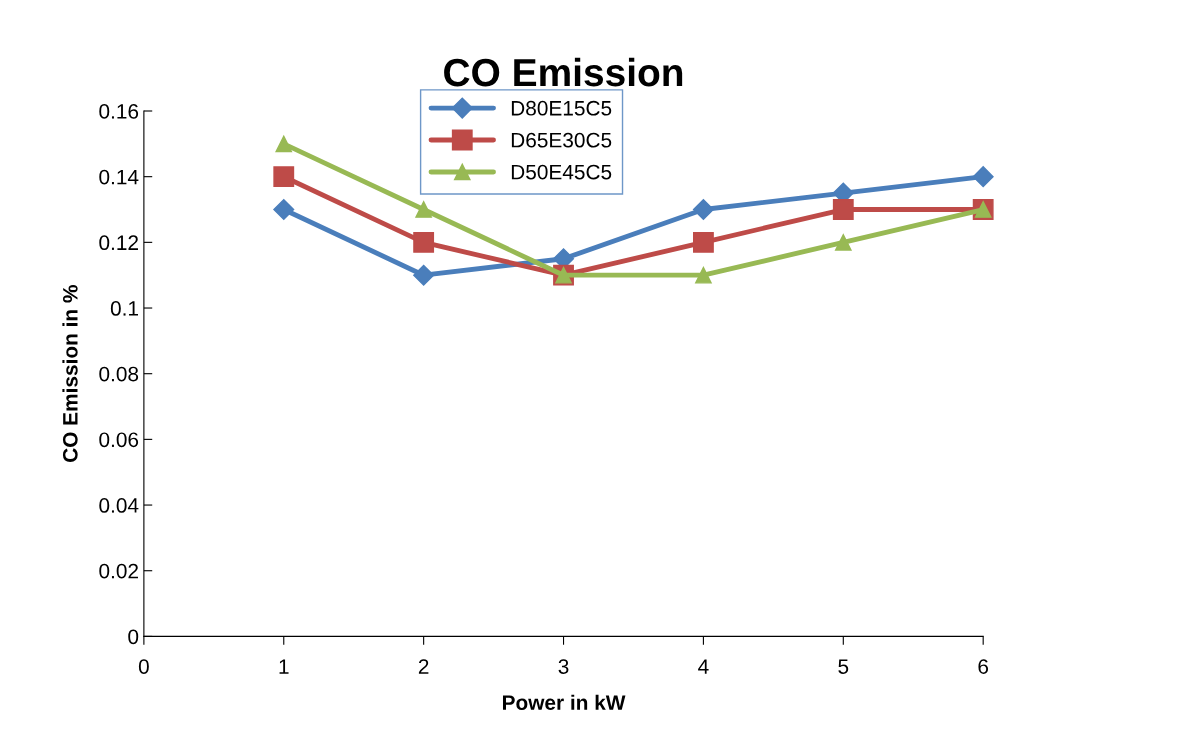 Image resolution: width=1199 pixels, height=740 pixels. What do you see at coordinates (119, 440) in the screenshot?
I see `y-tick-label: 0.06` at bounding box center [119, 440].